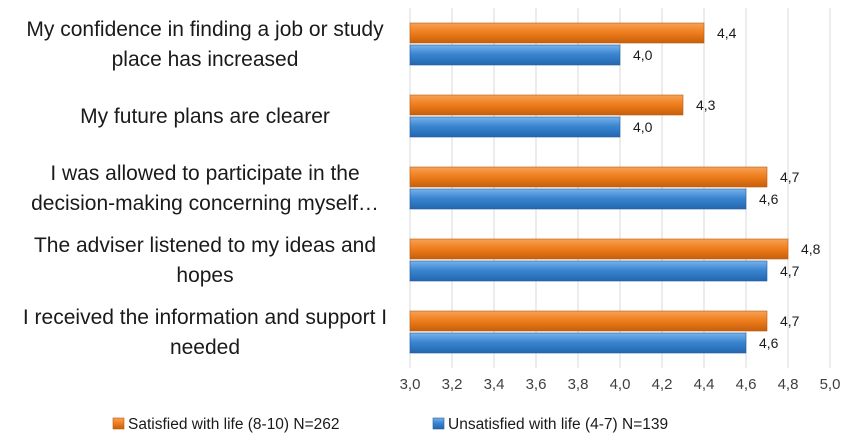 Image resolution: width=850 pixels, height=442 pixels. Describe the element at coordinates (811, 249) in the screenshot. I see `data-label: 4,8` at that location.